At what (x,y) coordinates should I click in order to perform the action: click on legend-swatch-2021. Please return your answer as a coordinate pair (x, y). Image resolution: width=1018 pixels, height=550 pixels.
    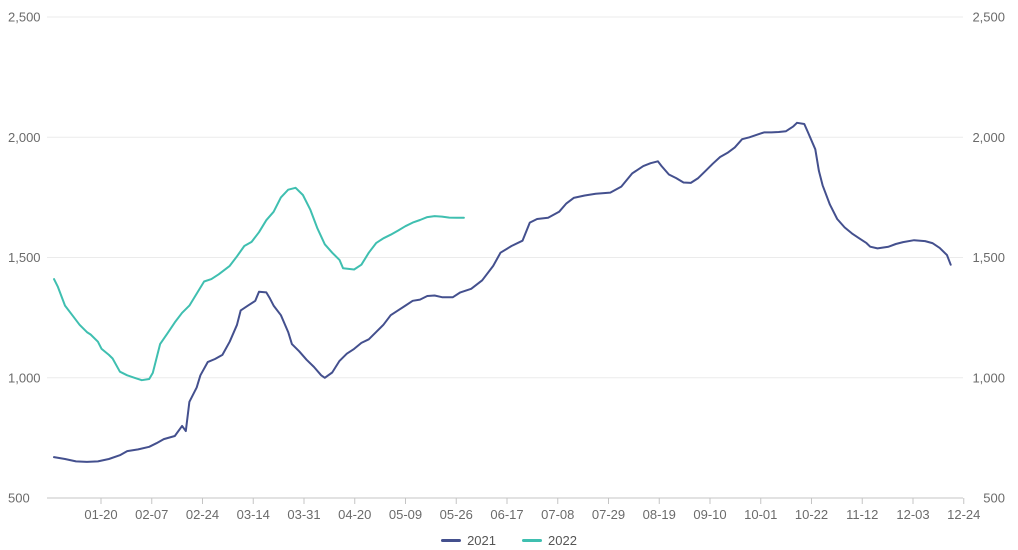
    Looking at the image, I should click on (451, 540).